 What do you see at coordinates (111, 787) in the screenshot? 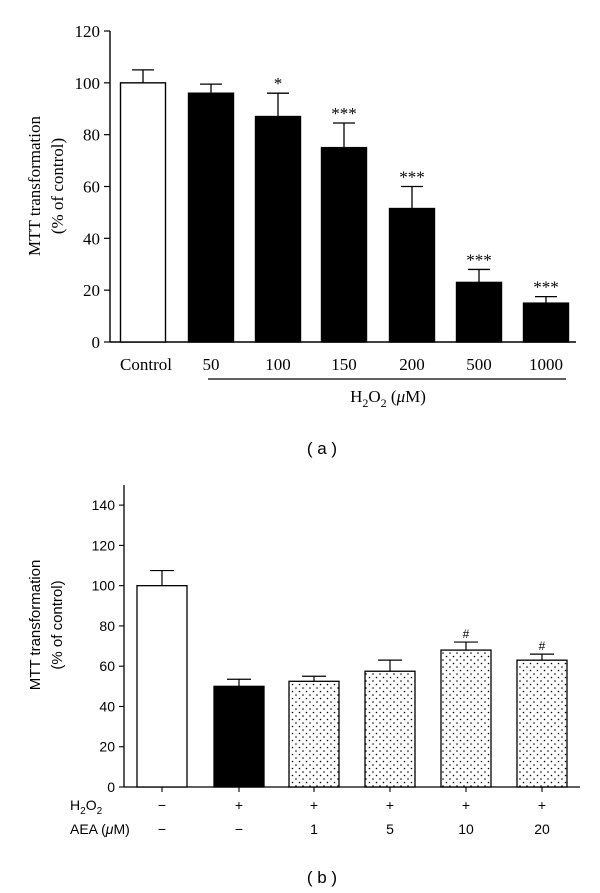
I see `chart-b-ytick-label: 0` at bounding box center [111, 787].